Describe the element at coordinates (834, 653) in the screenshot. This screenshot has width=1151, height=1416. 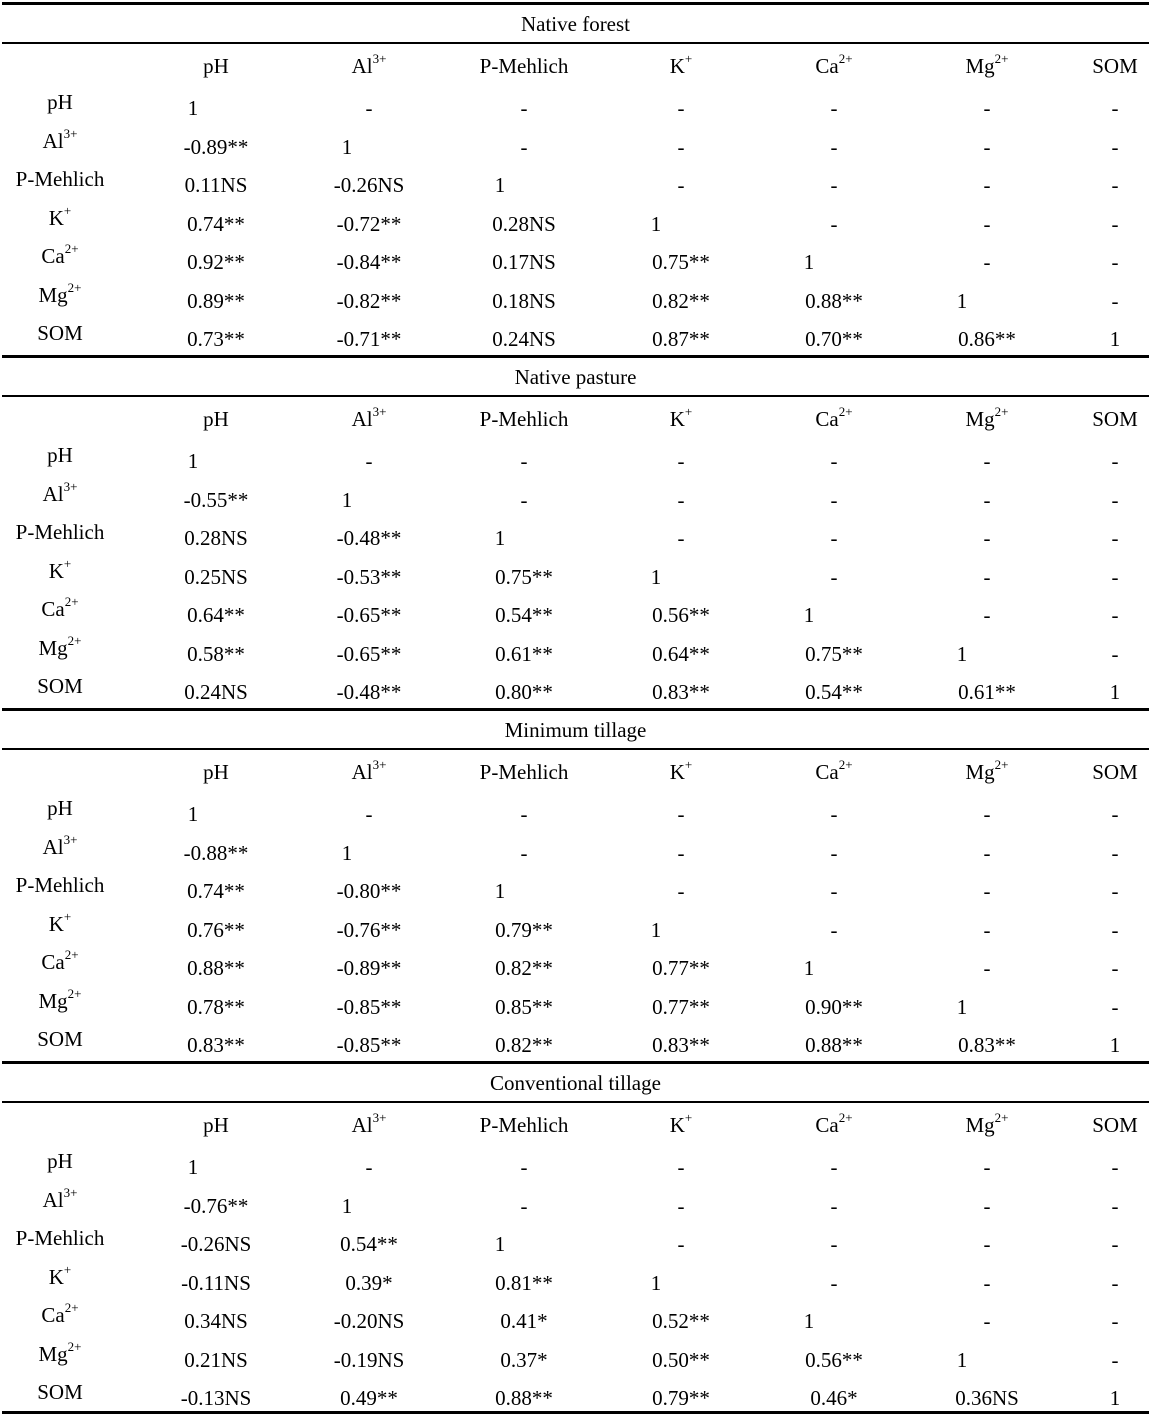
I see `table-cell: 0.75**` at that location.